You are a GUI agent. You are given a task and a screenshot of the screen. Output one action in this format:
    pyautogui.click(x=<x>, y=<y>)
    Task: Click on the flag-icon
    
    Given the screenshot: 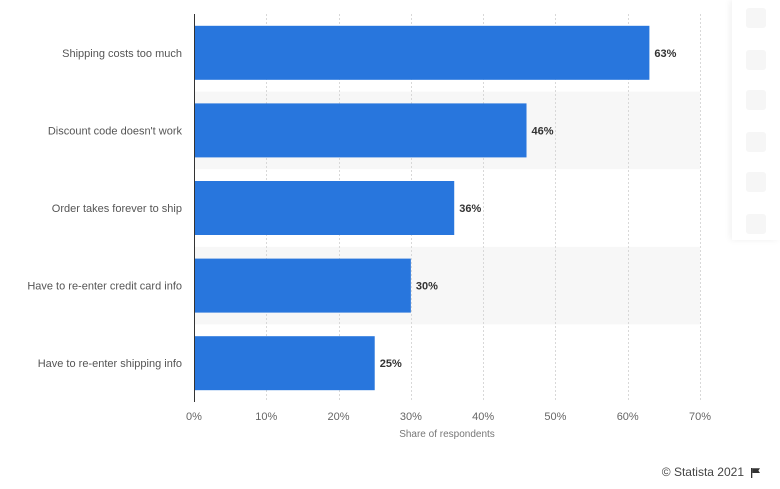 What is the action you would take?
    pyautogui.click(x=755, y=472)
    